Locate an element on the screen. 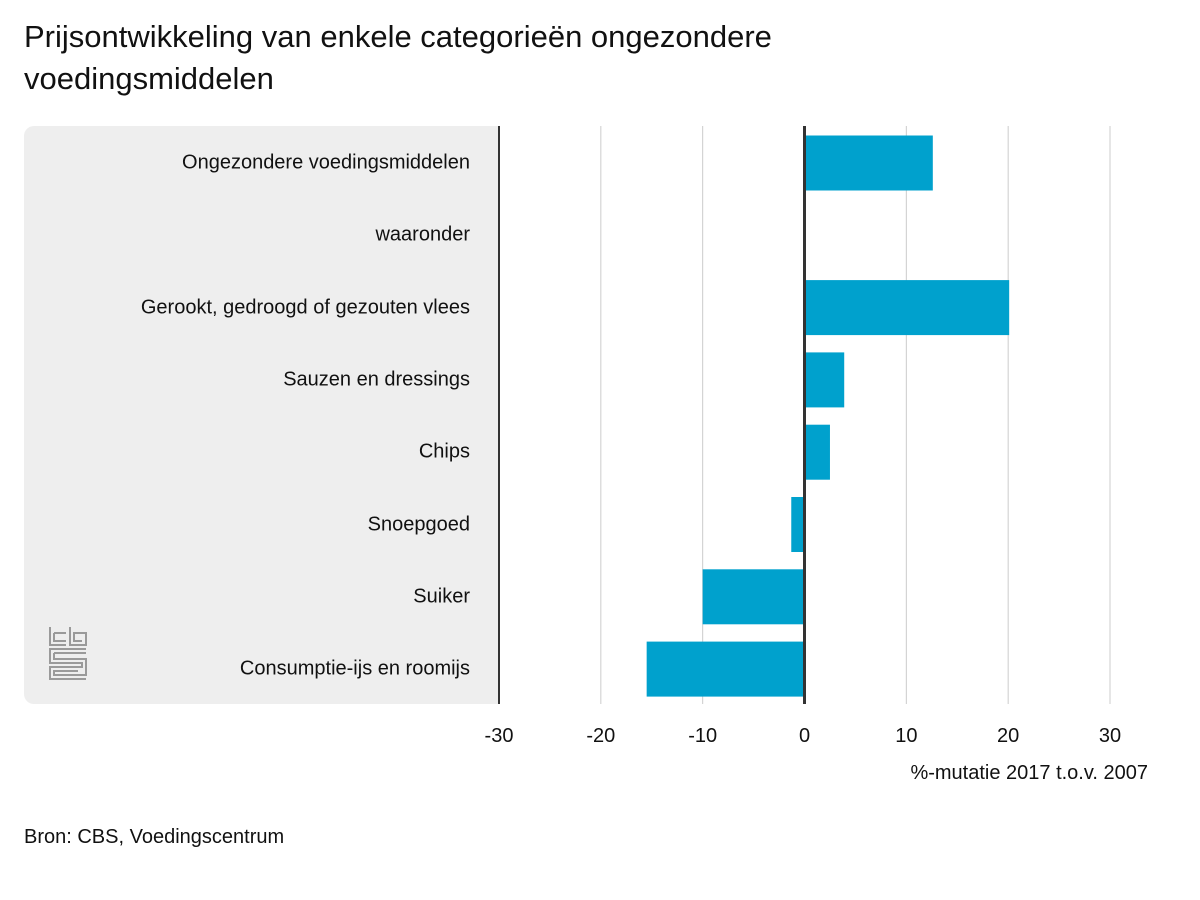 The width and height of the screenshot is (1200, 900). category-label: Sauzen en dressings is located at coordinates (376, 379).